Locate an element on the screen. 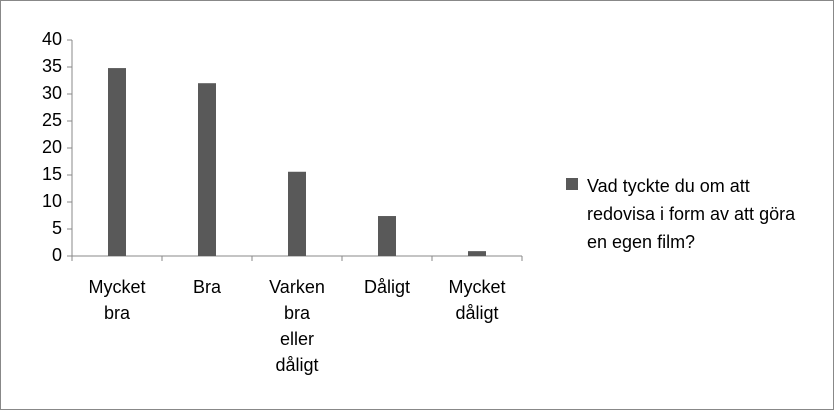  y-tick-label: 40 is located at coordinates (52, 39).